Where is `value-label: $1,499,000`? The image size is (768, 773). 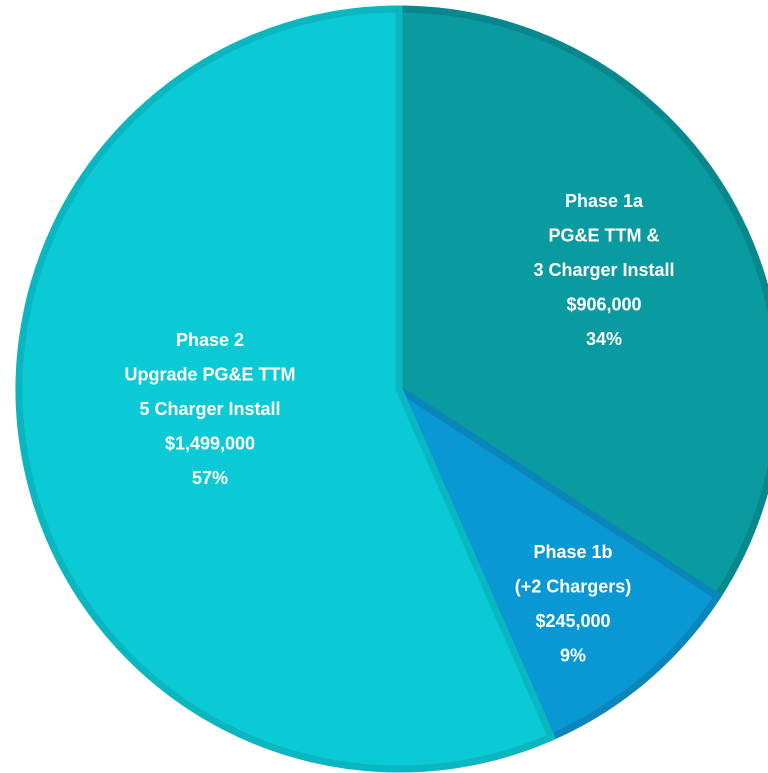
value-label: $1,499,000 is located at coordinates (210, 443).